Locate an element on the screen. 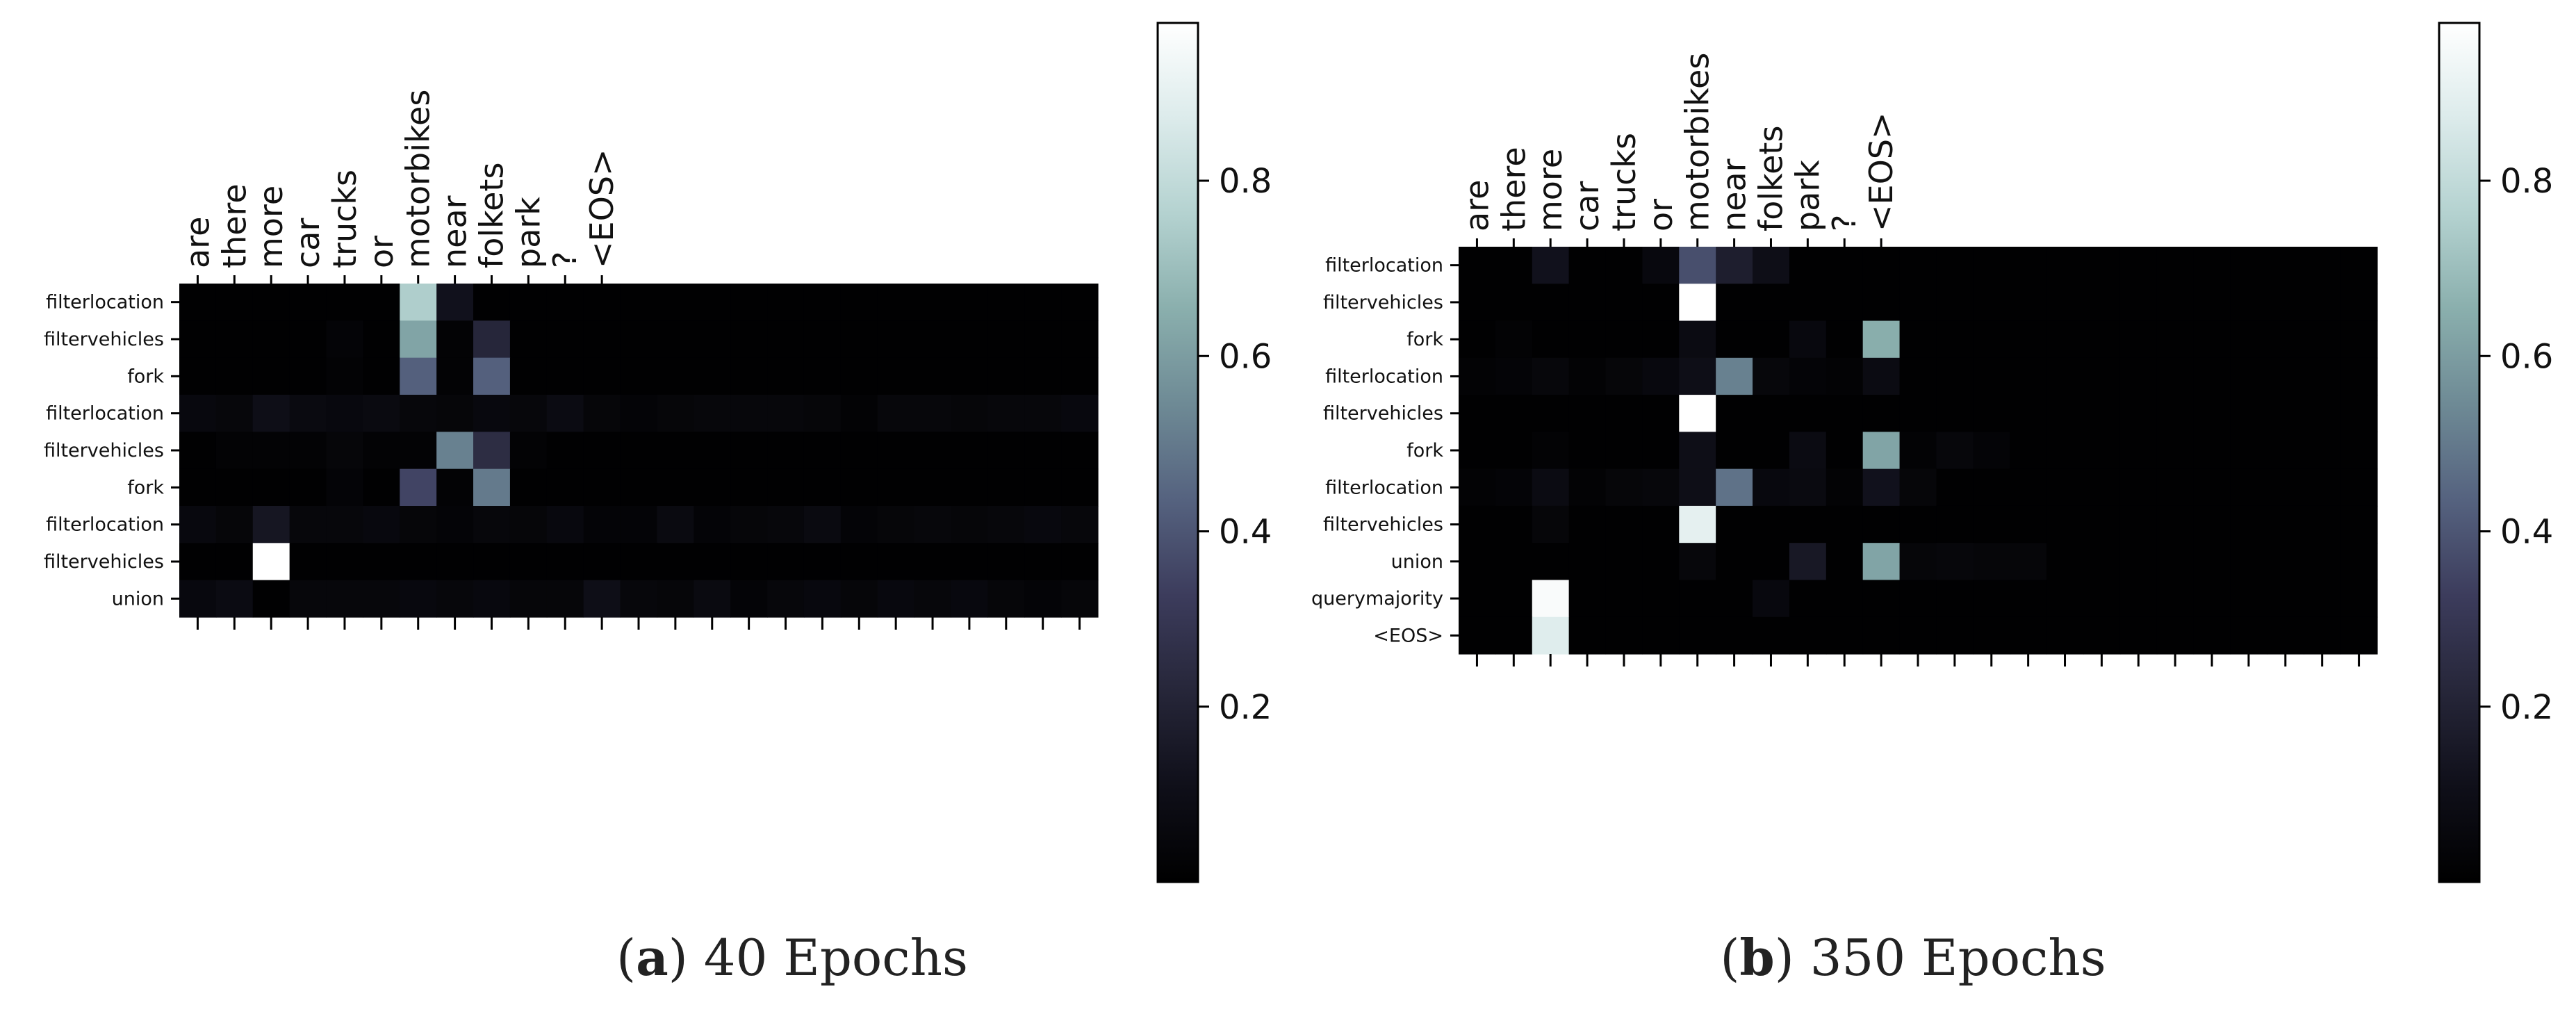  caption-b-text: 350 Epochs is located at coordinates (1958, 958).